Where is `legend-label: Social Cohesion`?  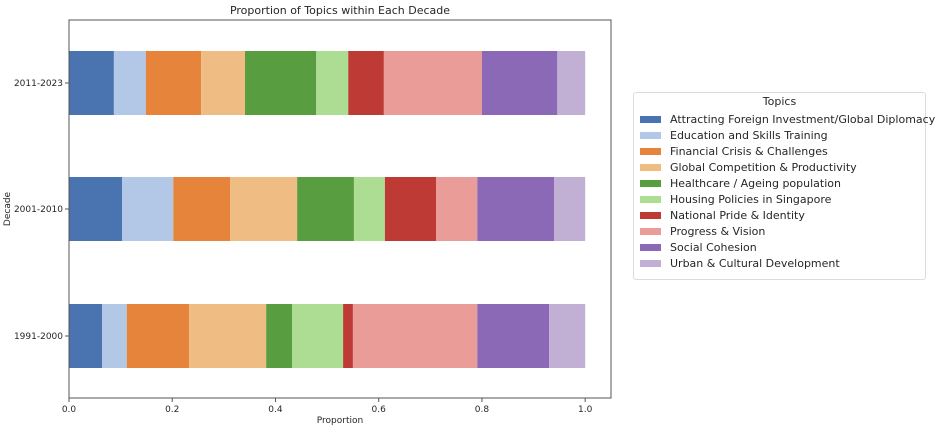
legend-label: Social Cohesion is located at coordinates (713, 247).